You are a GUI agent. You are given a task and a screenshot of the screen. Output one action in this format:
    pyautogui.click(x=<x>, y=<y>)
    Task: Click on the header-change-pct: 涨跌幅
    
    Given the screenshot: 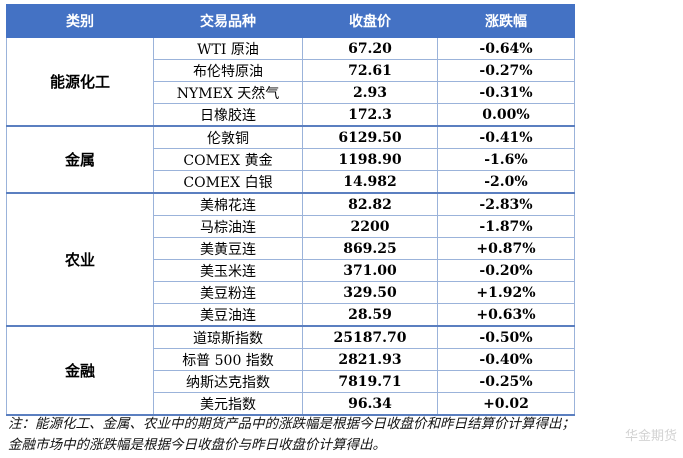 What is the action you would take?
    pyautogui.click(x=506, y=21)
    